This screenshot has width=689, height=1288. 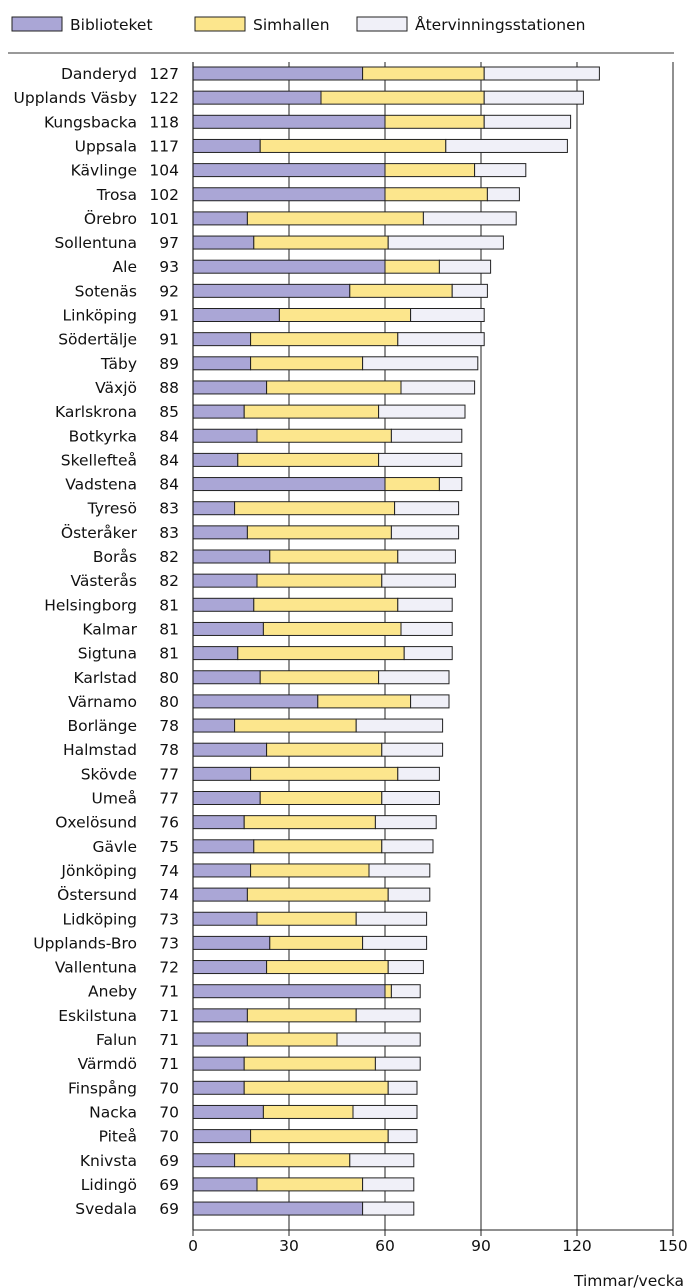 I want to click on bar-eskilstuna-atervinningsstationen, so click(x=388, y=1015).